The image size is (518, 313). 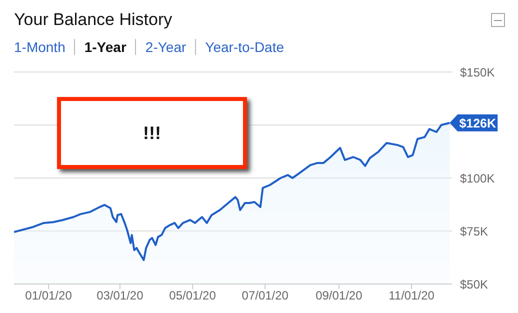 I want to click on y-tick-label: $100K, so click(x=477, y=178).